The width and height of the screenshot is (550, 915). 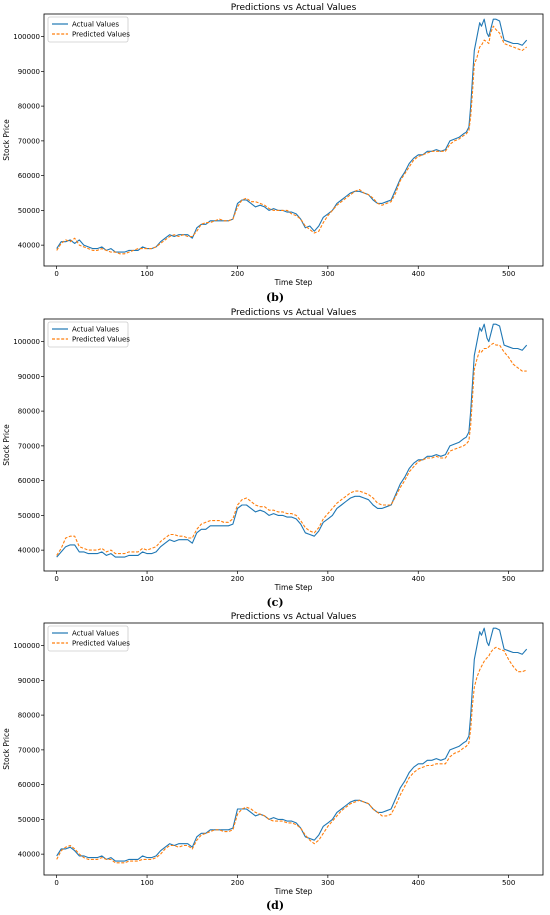 I want to click on panel-label-d: (d), so click(x=275, y=905).